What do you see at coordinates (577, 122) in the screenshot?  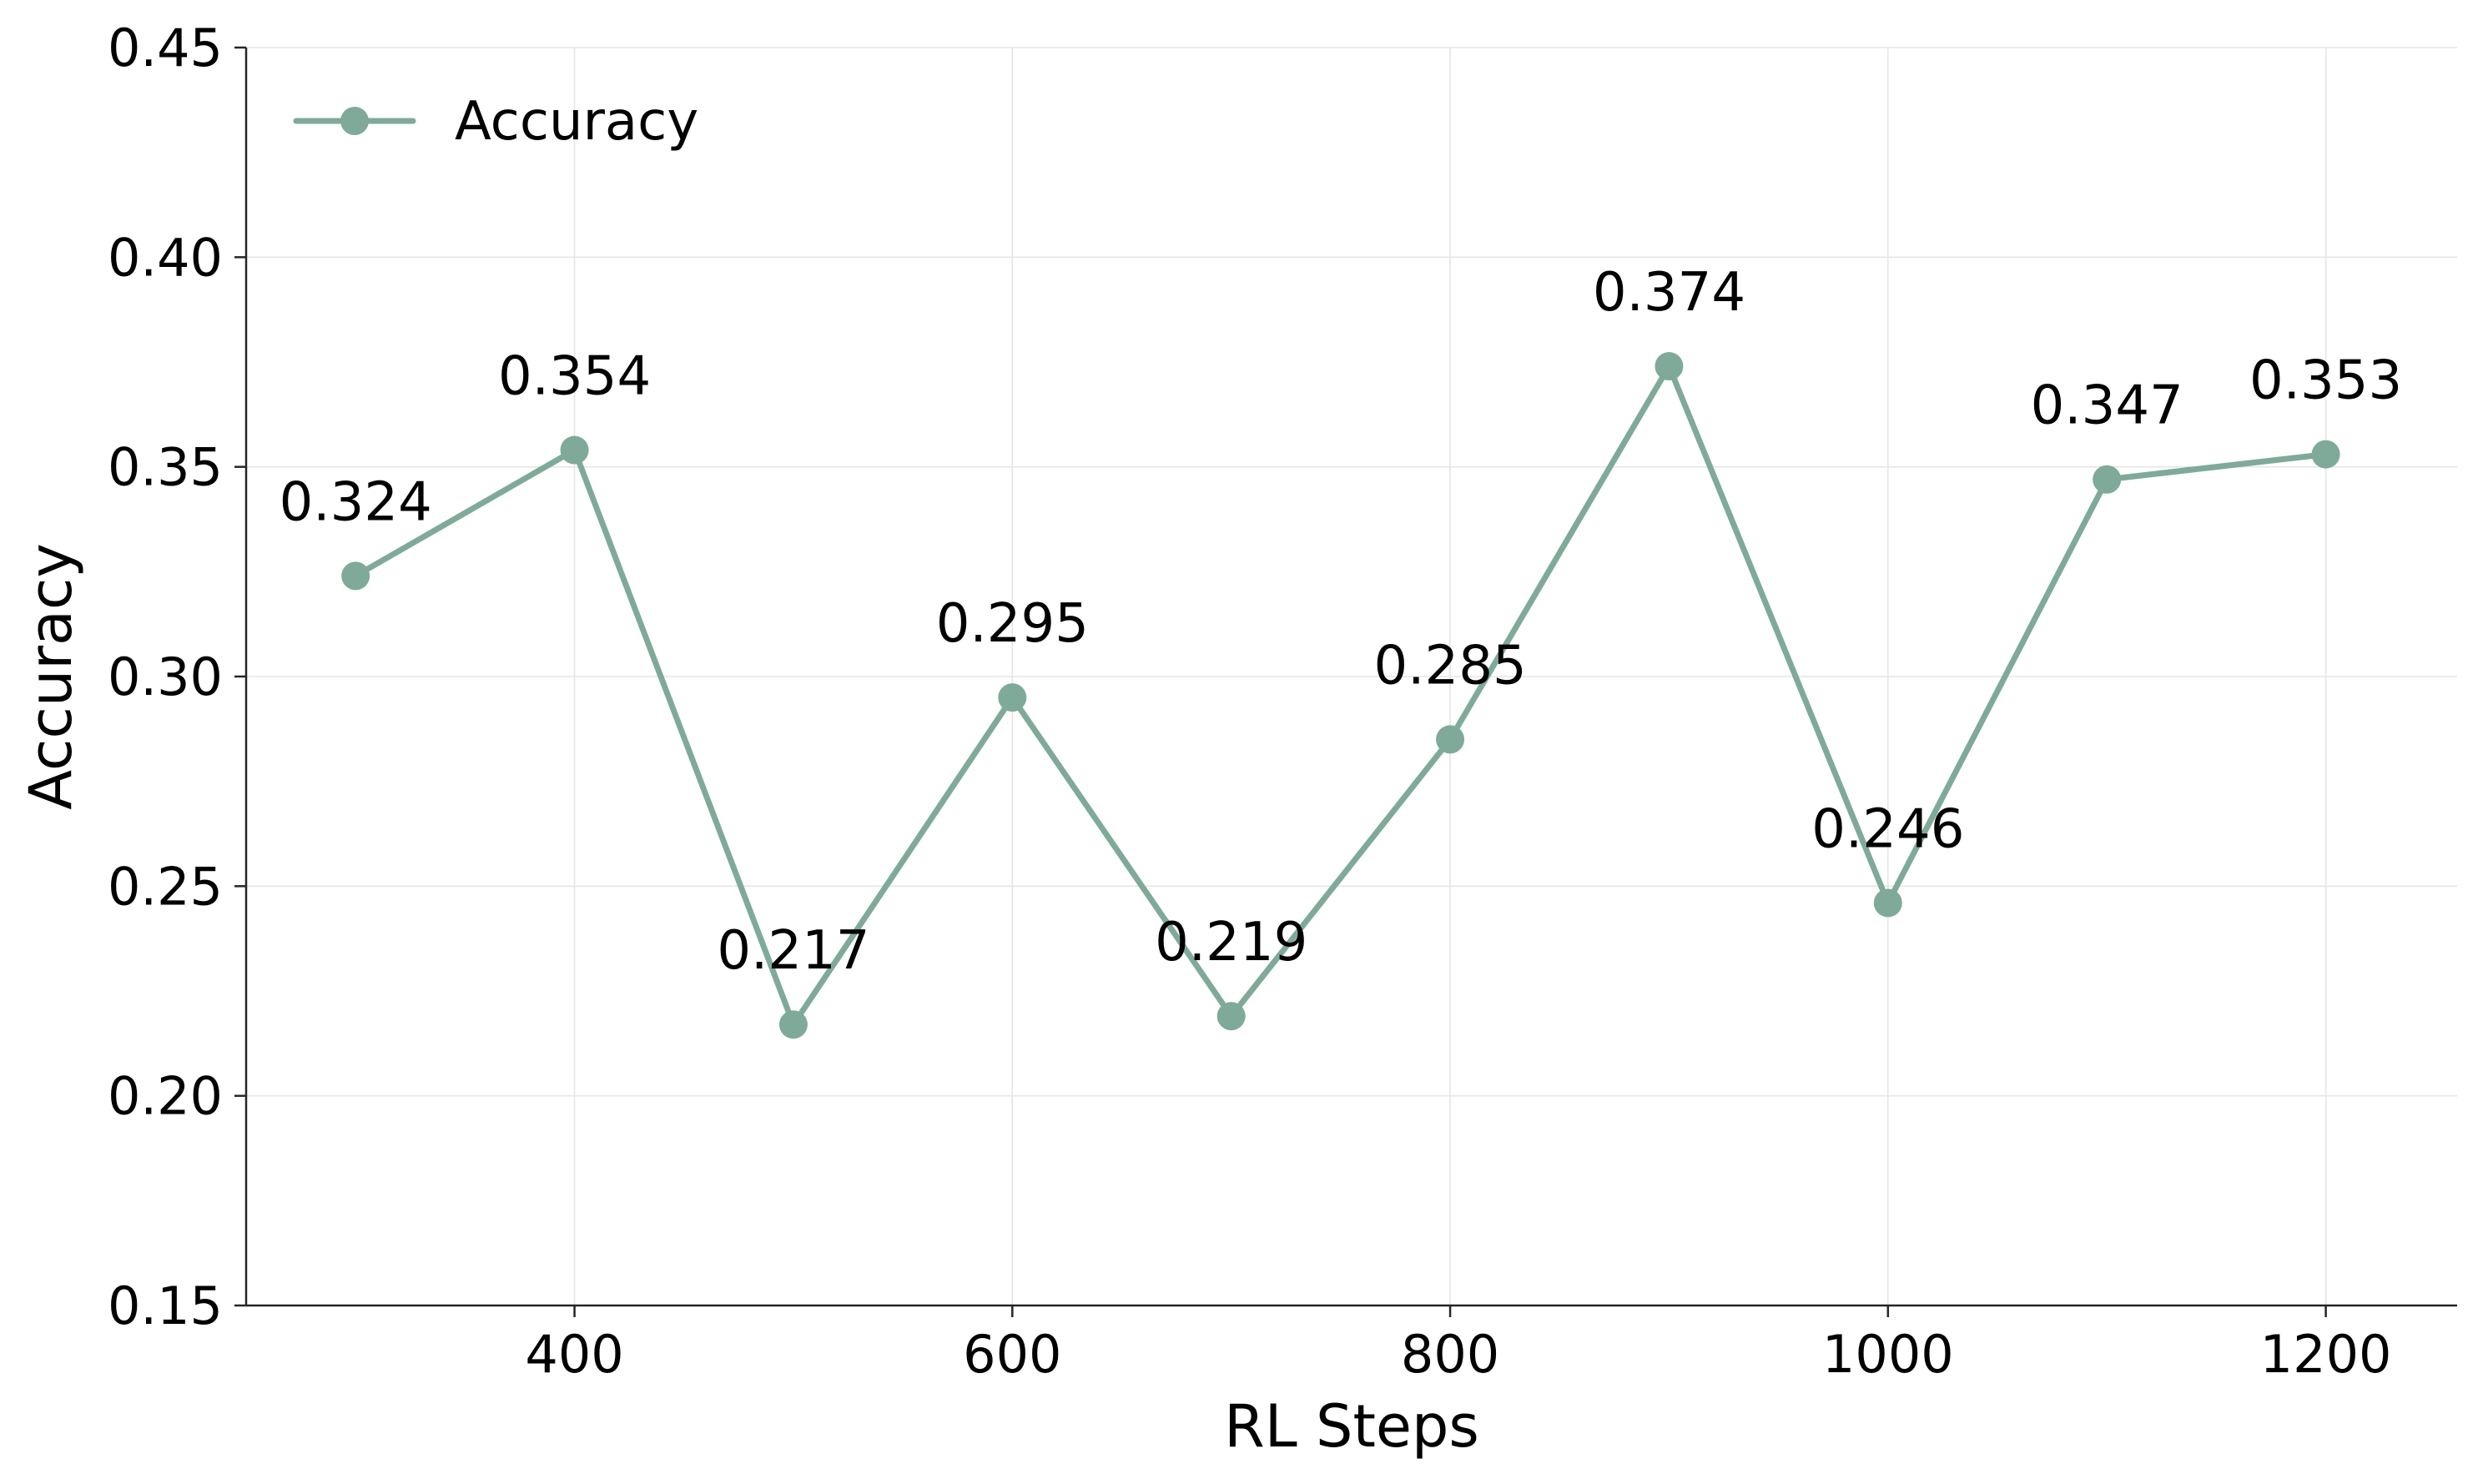 I see `legend-label: Accuracy` at bounding box center [577, 122].